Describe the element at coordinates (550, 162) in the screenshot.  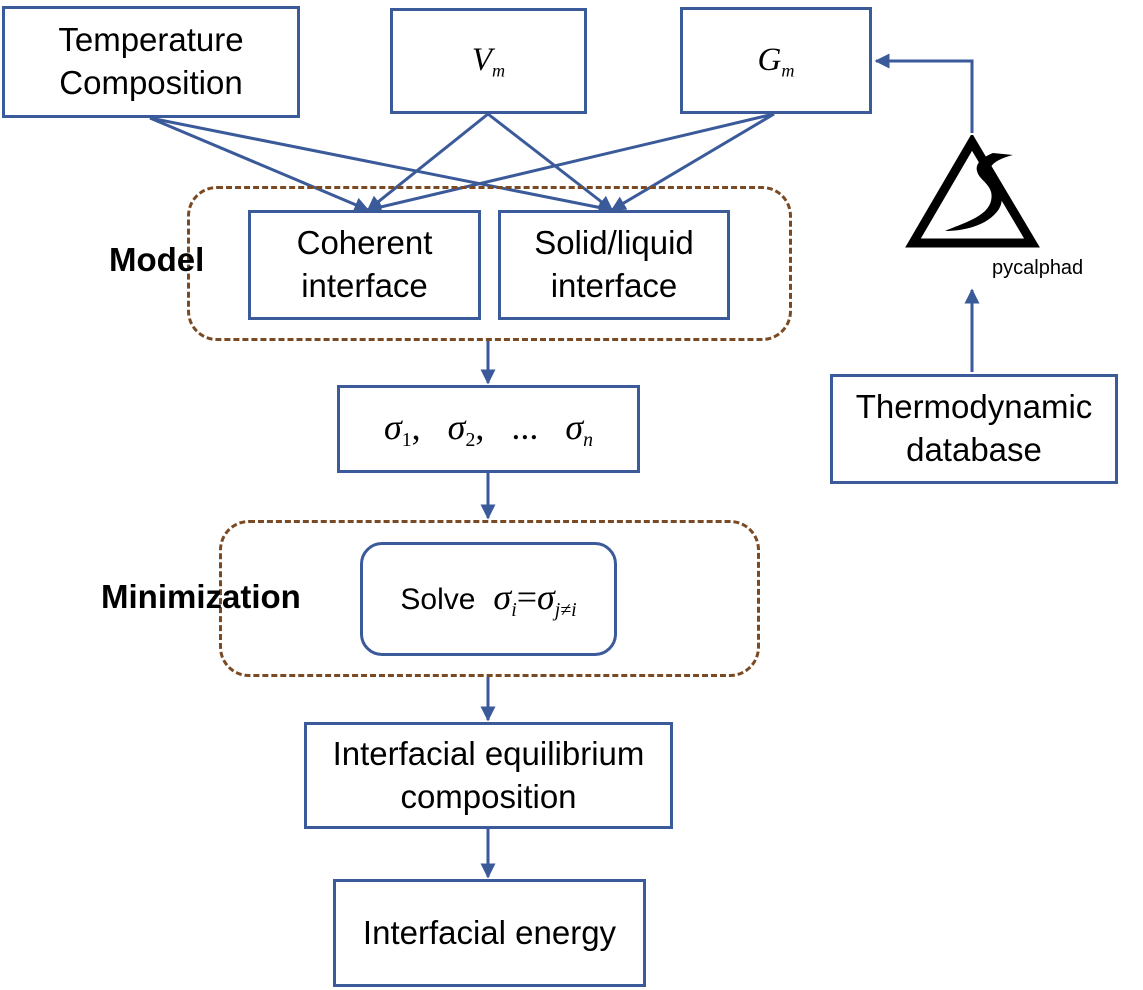
I see `edge-vm-to-solidliquid` at that location.